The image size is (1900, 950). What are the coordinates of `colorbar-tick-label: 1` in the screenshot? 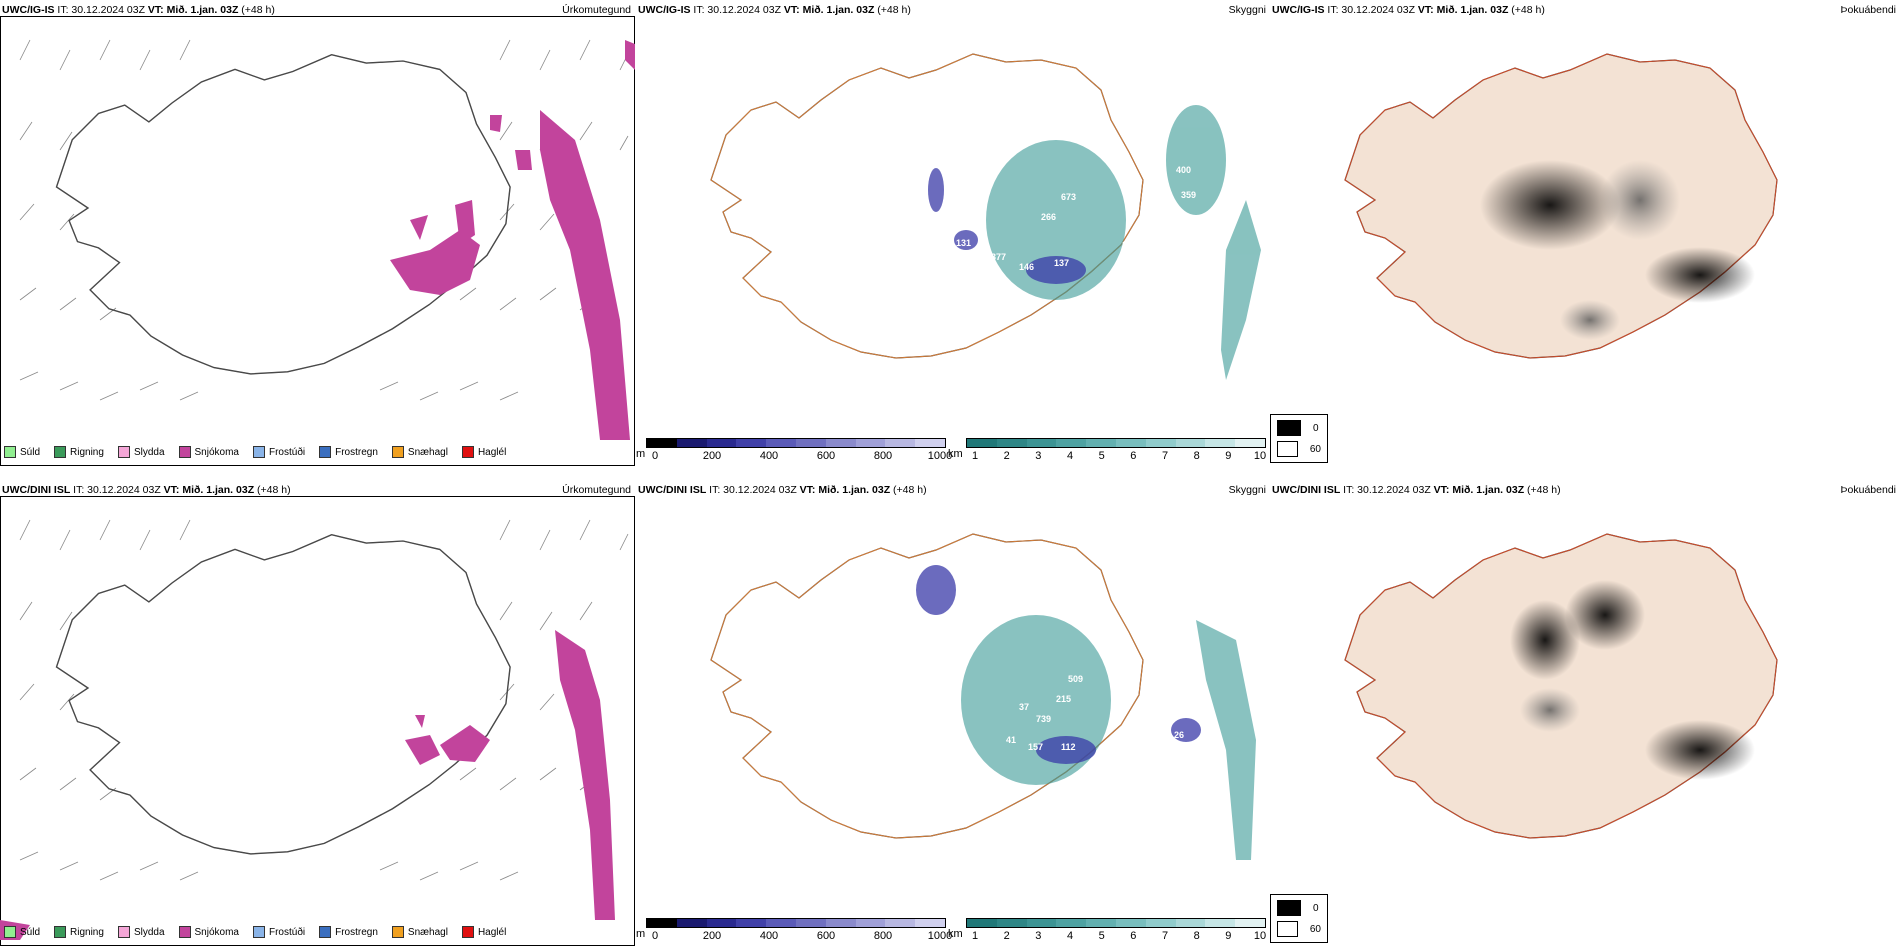 It's located at (975, 456).